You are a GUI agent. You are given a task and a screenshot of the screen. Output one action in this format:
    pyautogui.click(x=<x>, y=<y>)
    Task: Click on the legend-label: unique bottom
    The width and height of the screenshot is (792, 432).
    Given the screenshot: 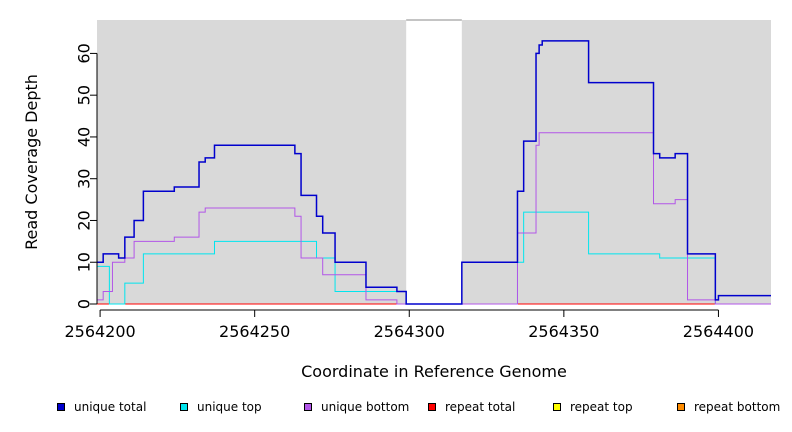 What is the action you would take?
    pyautogui.click(x=365, y=407)
    